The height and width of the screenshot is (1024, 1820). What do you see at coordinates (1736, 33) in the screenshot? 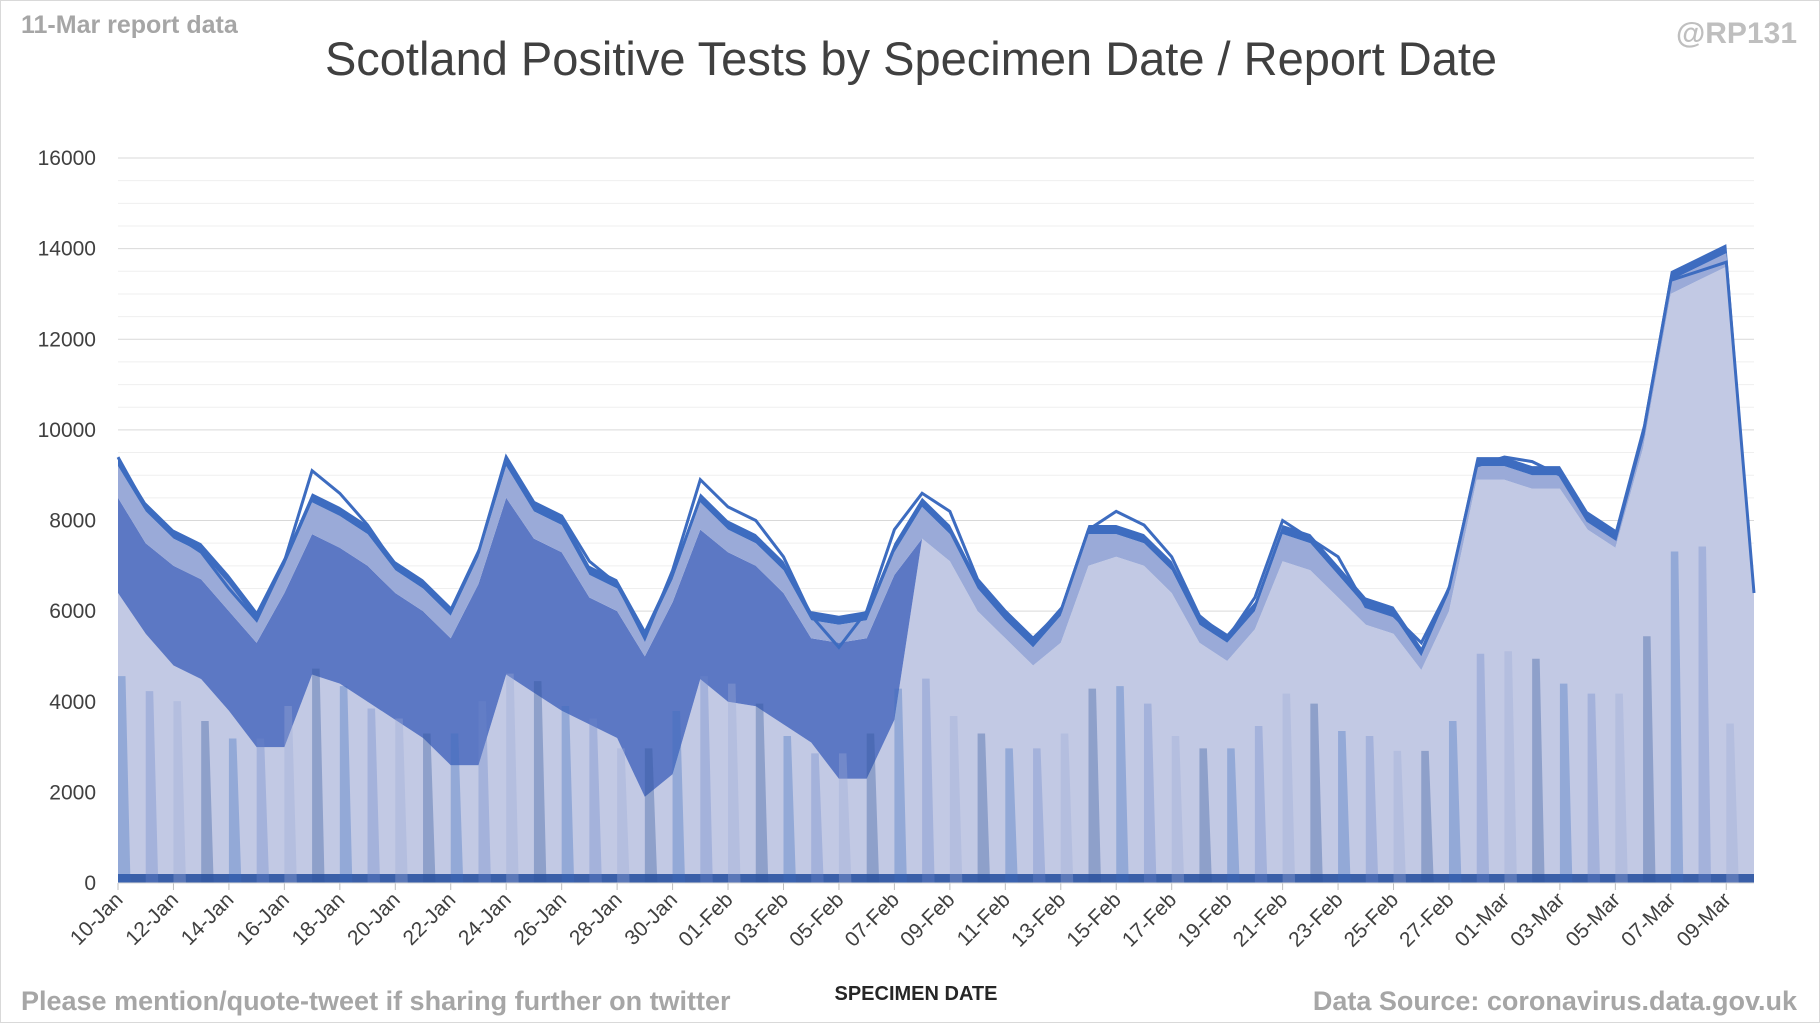
I see `author-handle: @RP131` at bounding box center [1736, 33].